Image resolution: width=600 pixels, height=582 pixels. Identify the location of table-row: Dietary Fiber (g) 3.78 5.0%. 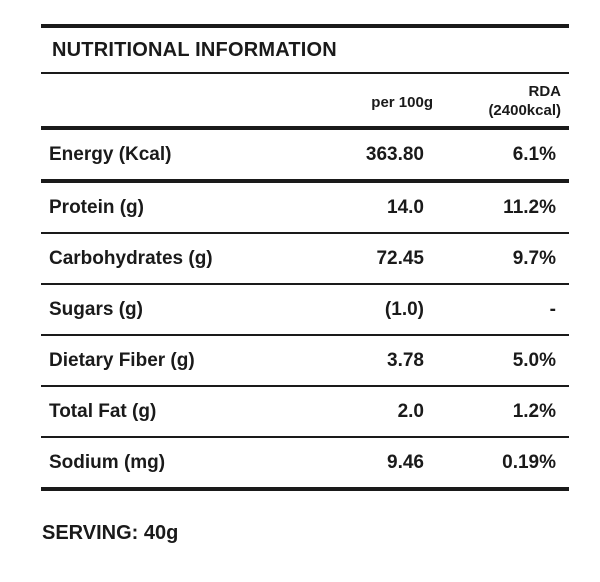
(305, 360).